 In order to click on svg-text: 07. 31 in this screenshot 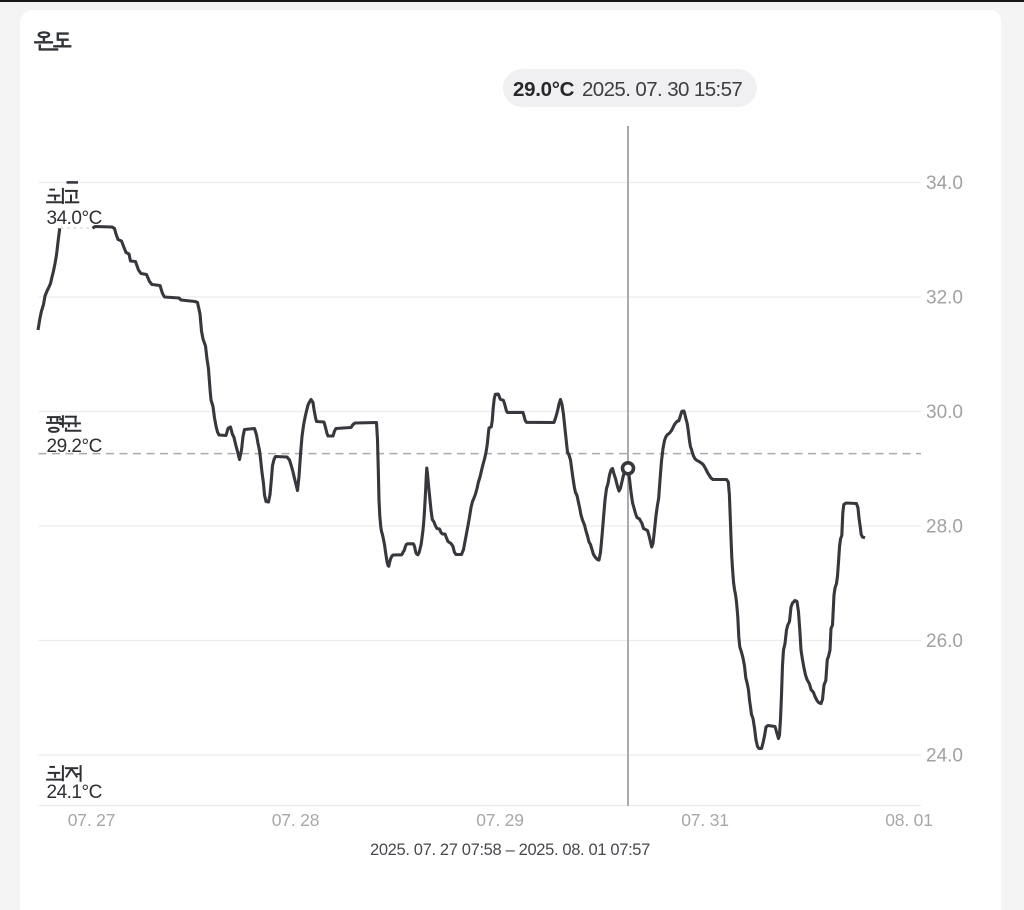, I will do `click(704, 820)`.